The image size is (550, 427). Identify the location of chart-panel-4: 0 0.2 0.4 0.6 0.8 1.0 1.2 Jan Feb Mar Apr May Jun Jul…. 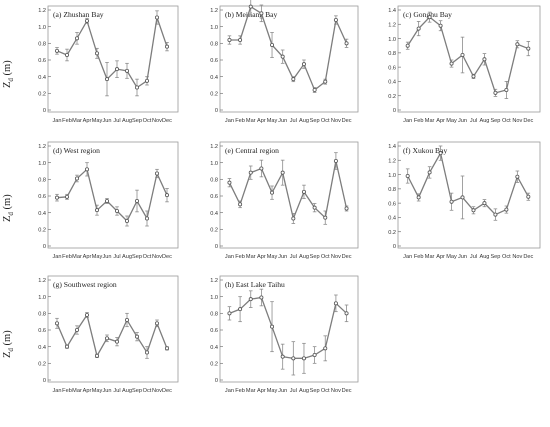
(108, 200).